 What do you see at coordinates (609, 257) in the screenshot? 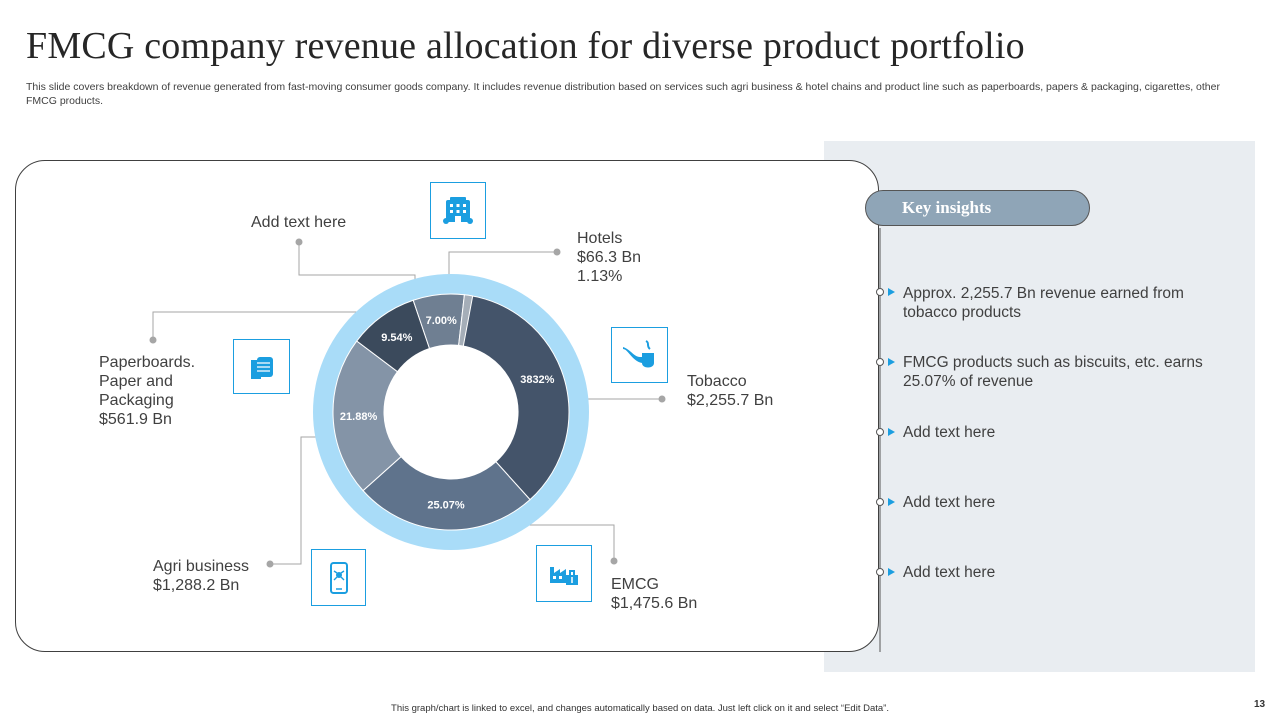
I see `label-hotels: Hotels $66.3 Bn 1.13%` at bounding box center [609, 257].